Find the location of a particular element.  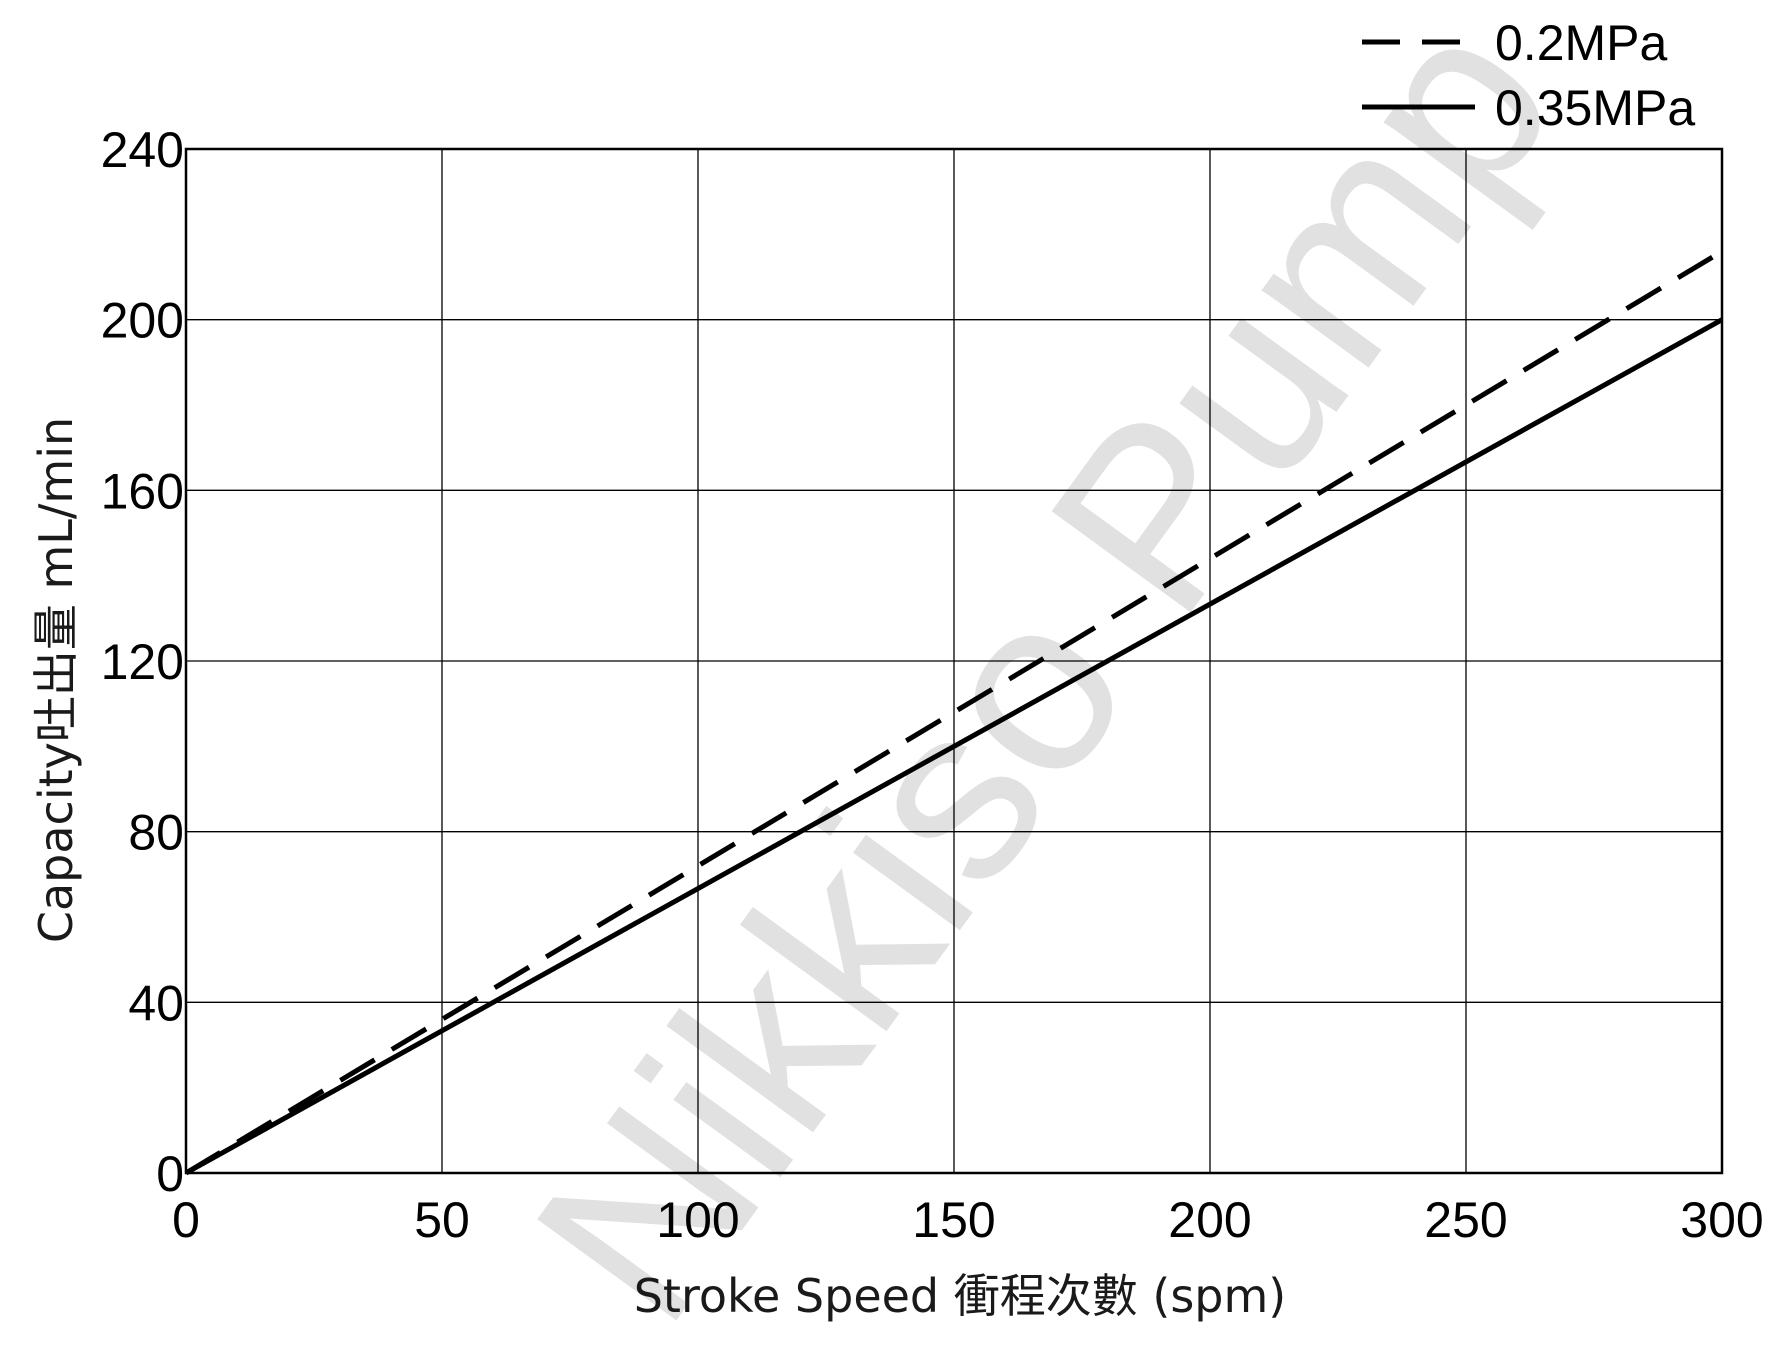

y-tick-label: 240 is located at coordinates (142, 150).